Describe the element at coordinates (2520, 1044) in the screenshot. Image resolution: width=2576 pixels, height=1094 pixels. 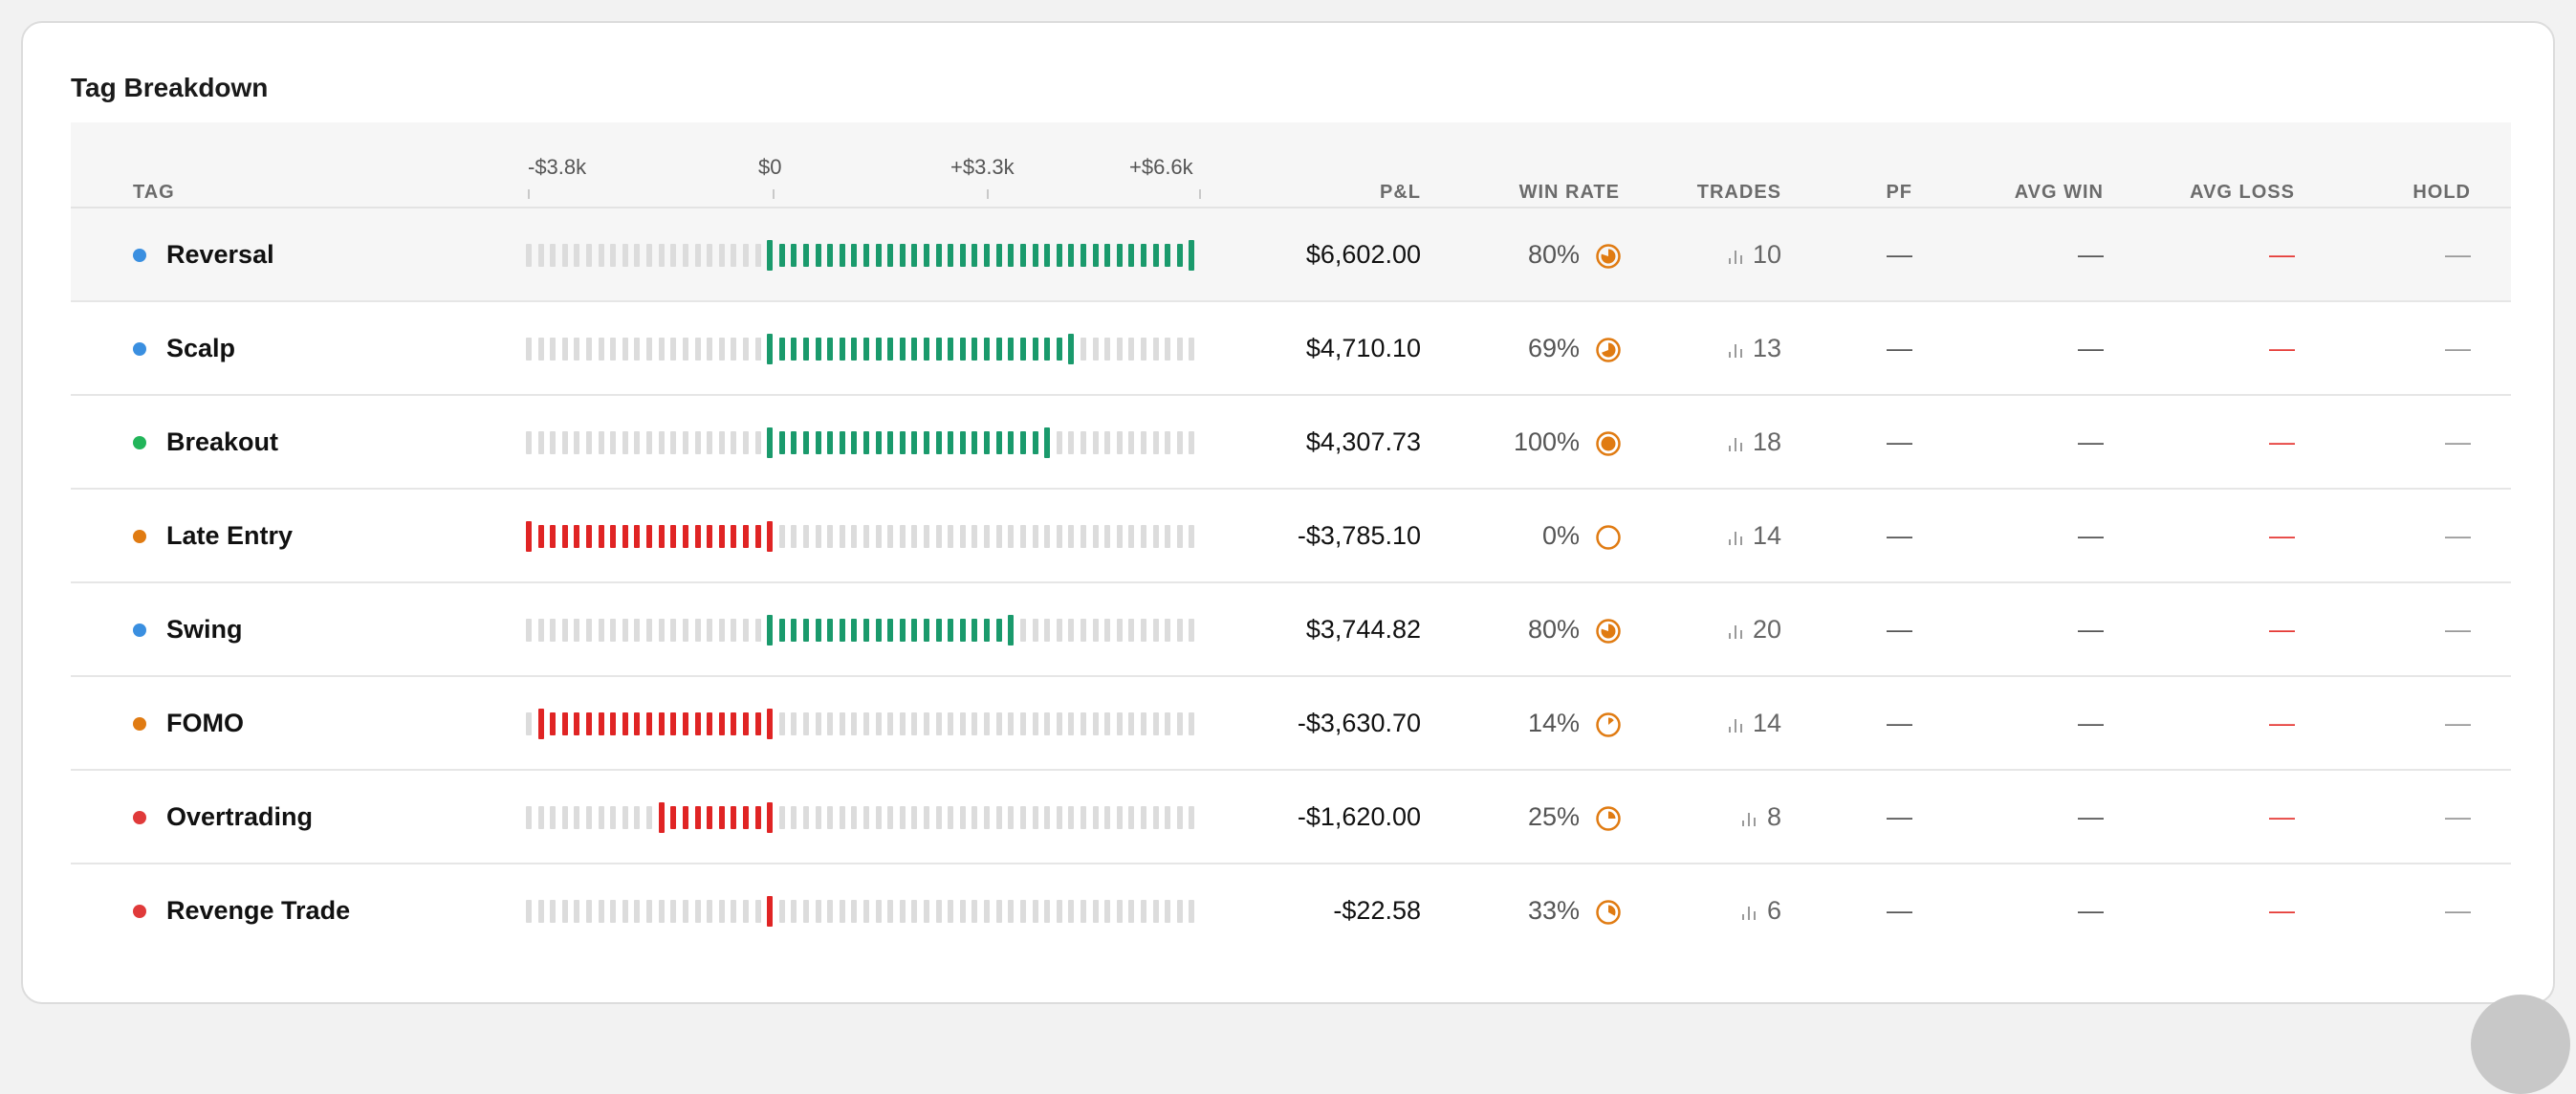
I see `floating-action-button` at that location.